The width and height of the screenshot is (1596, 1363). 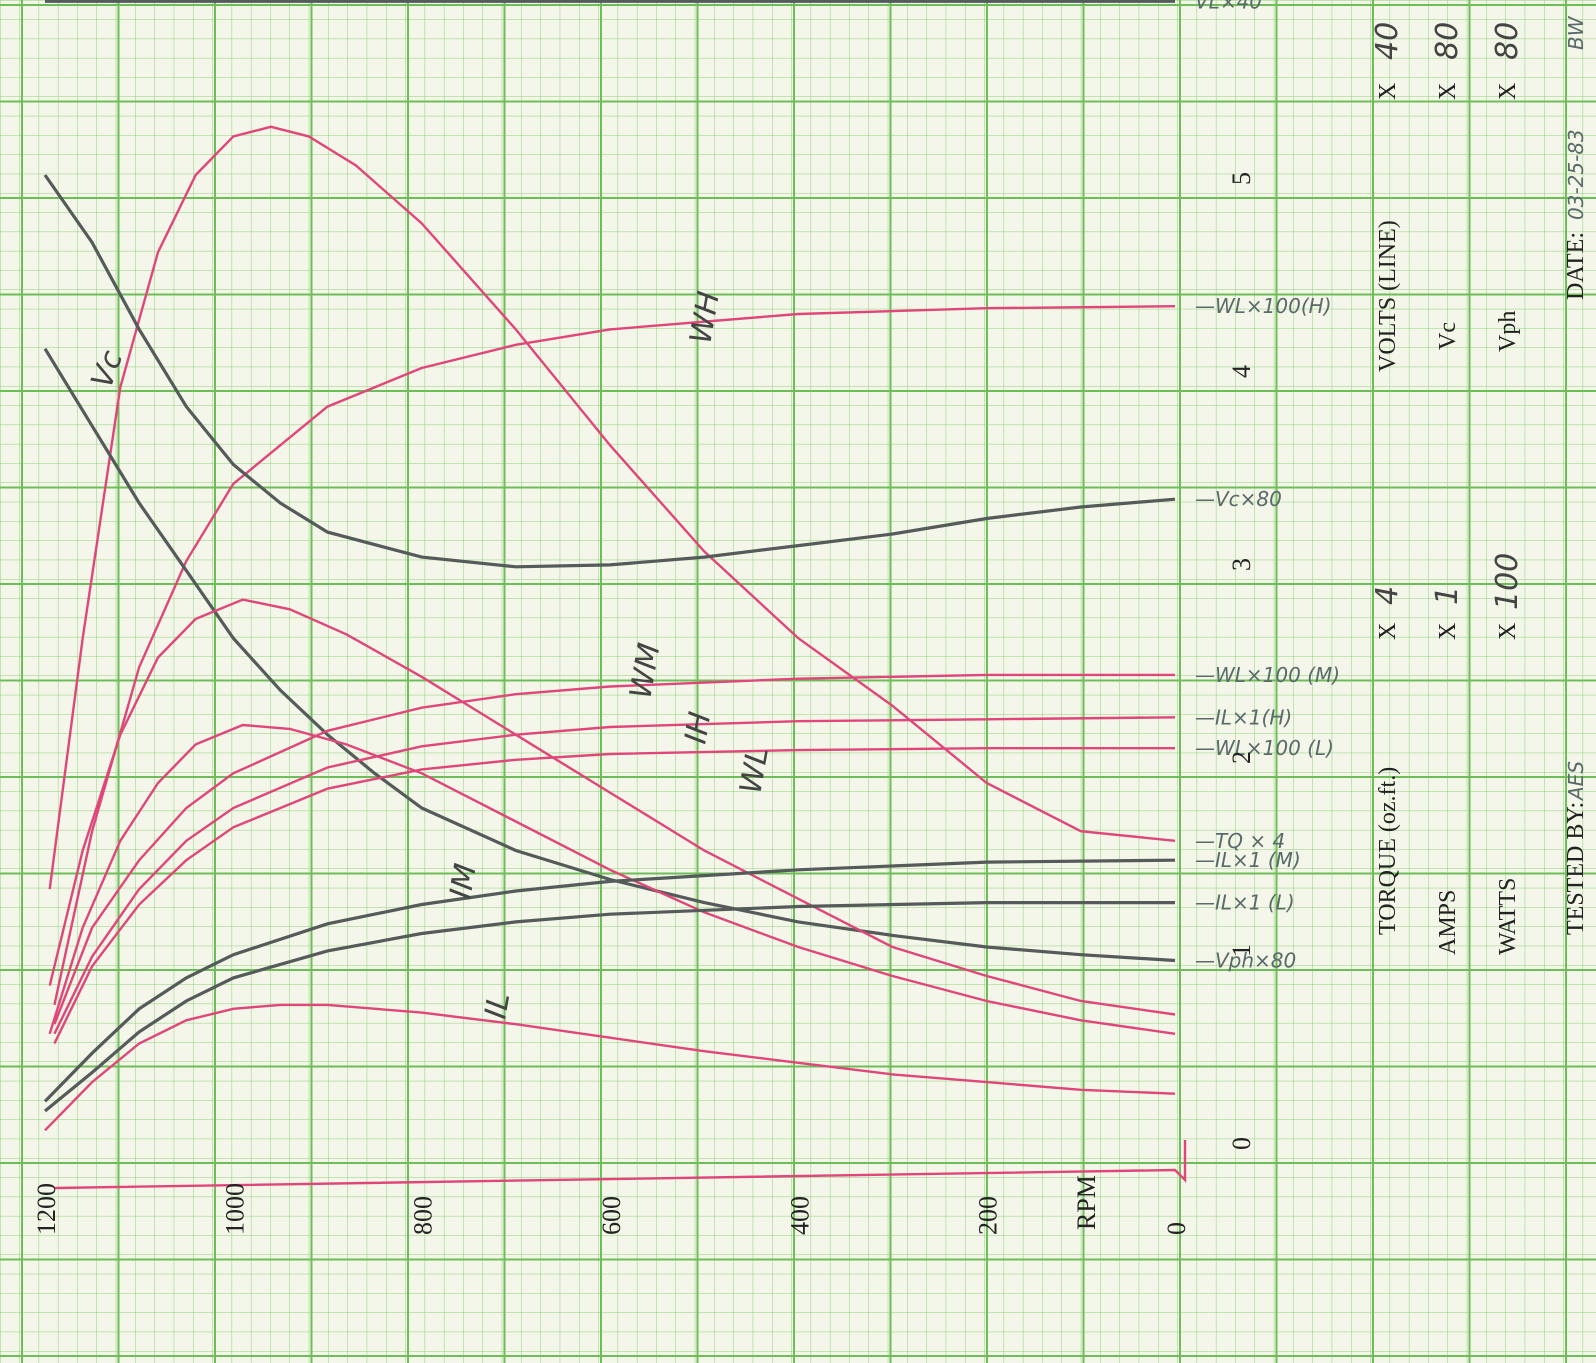 I want to click on scale-amps-value: 1, so click(x=1447, y=595).